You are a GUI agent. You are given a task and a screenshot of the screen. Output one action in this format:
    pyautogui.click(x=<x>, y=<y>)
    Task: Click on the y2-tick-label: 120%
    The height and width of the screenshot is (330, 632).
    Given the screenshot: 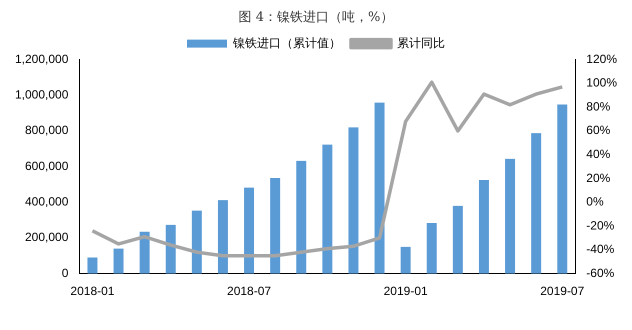 What is the action you would take?
    pyautogui.click(x=602, y=59)
    